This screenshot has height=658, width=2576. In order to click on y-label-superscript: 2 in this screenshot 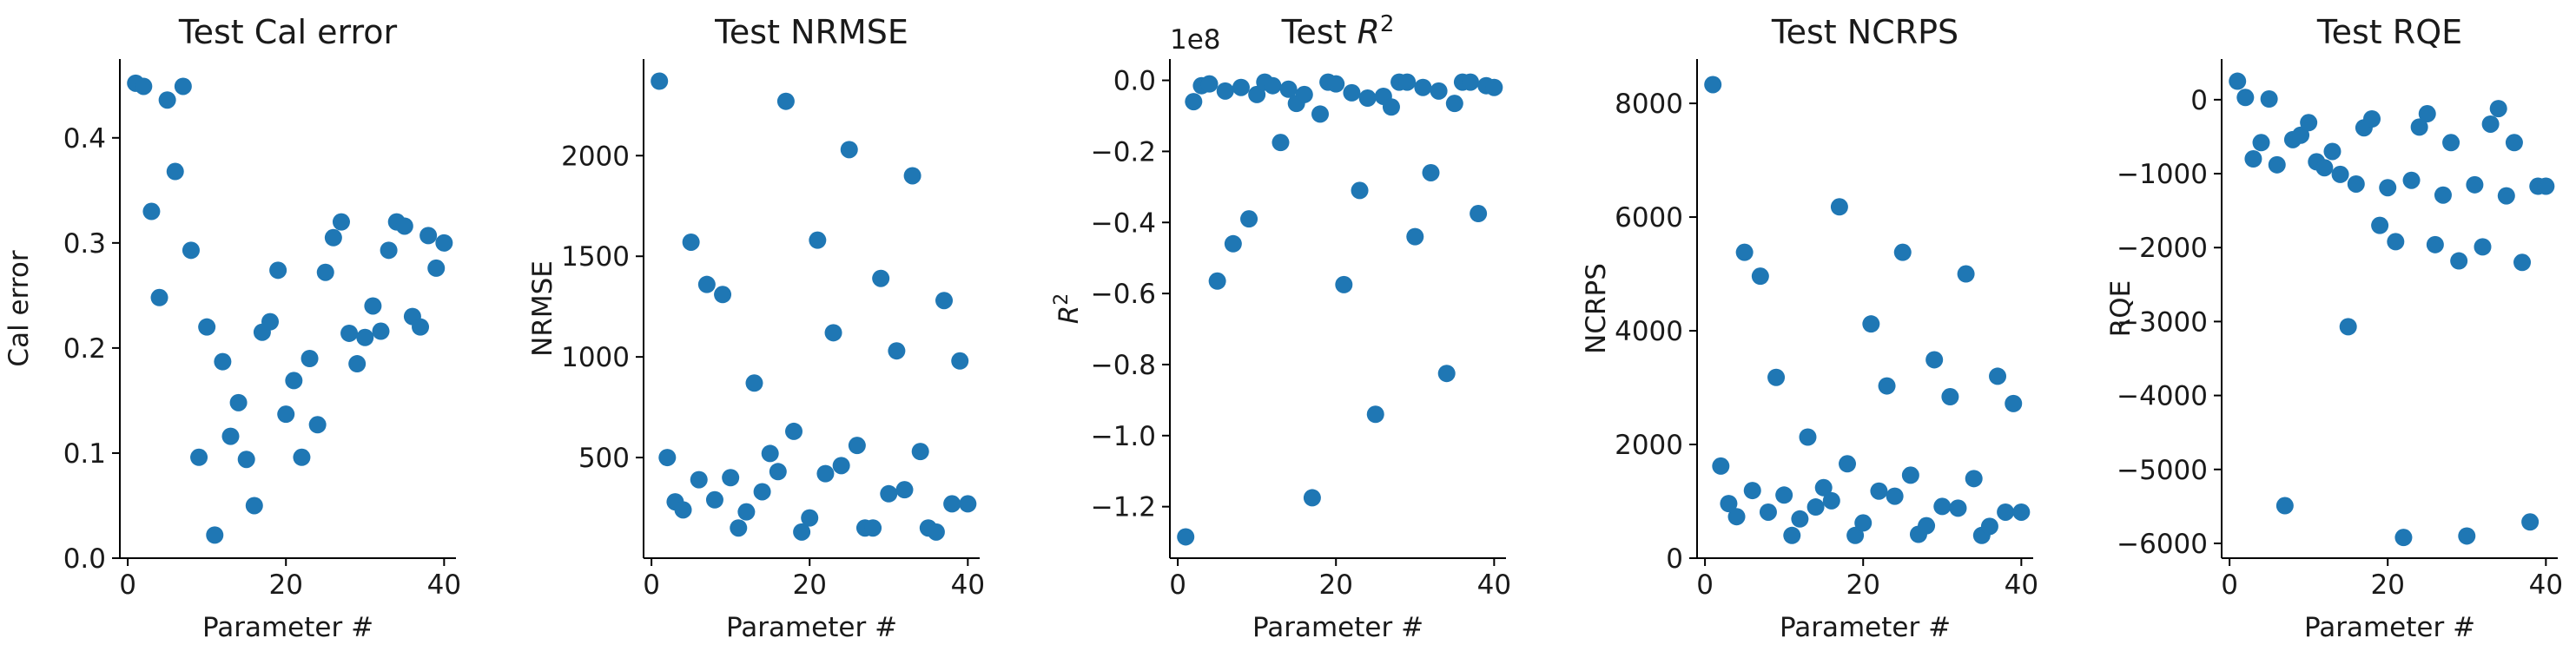, I will do `click(1062, 299)`.